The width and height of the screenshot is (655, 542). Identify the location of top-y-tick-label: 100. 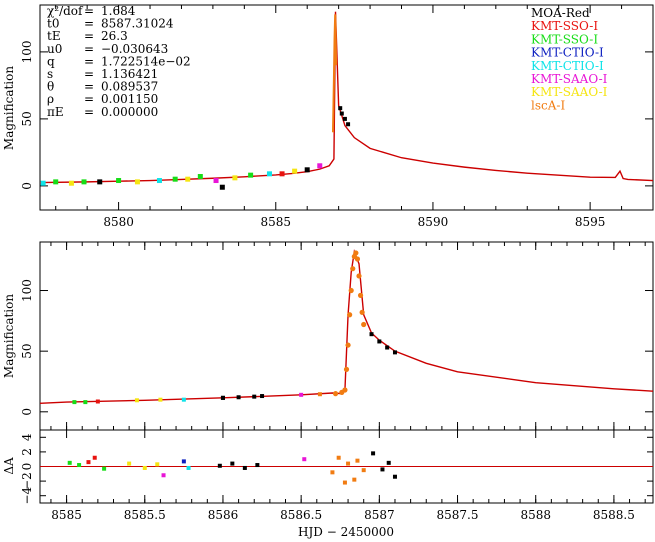
(27, 51).